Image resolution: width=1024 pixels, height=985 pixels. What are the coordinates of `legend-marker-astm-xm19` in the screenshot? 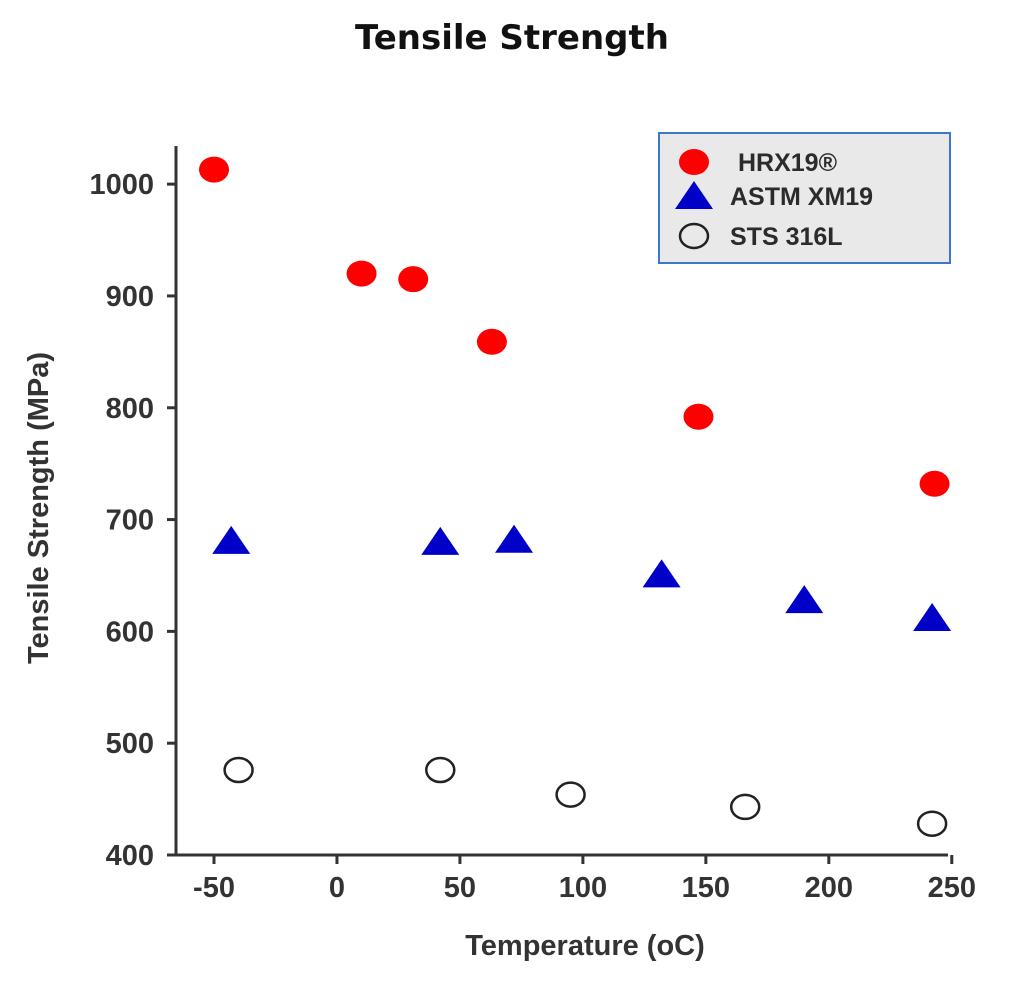 It's located at (694, 195).